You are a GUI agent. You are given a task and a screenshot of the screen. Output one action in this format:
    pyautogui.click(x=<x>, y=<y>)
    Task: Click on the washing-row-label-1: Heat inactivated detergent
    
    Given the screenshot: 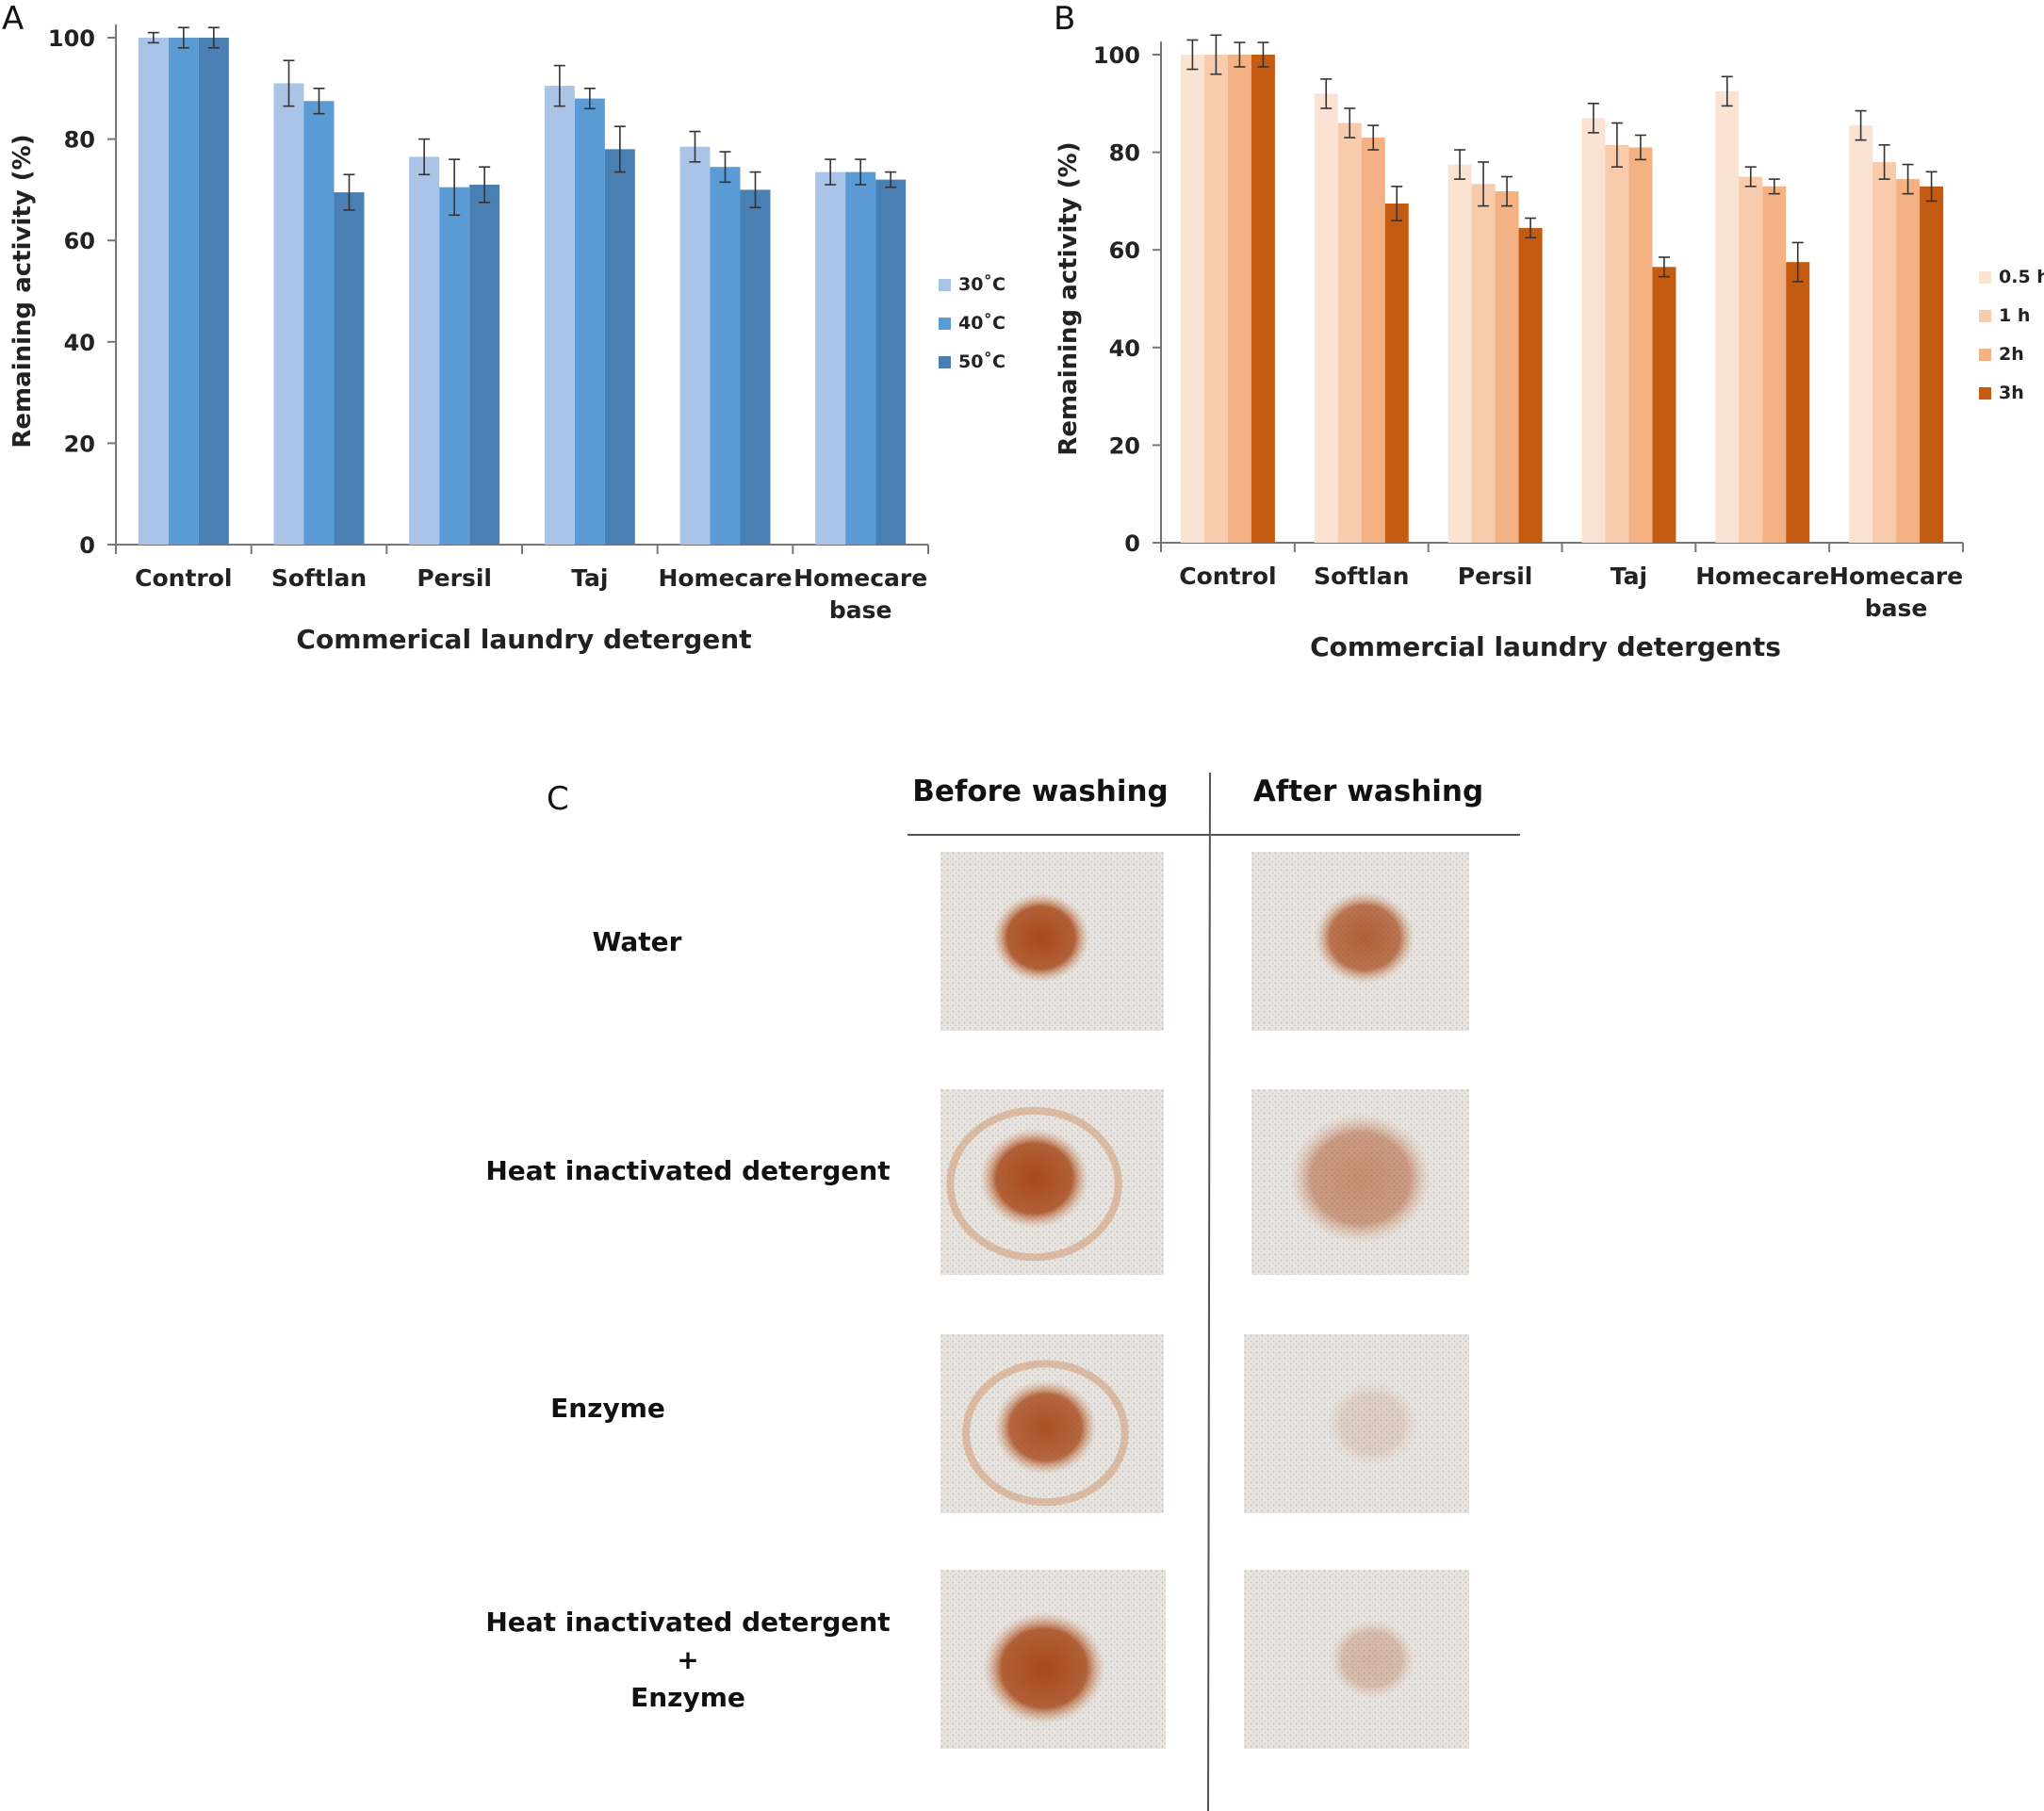 What is the action you would take?
    pyautogui.click(x=688, y=1171)
    